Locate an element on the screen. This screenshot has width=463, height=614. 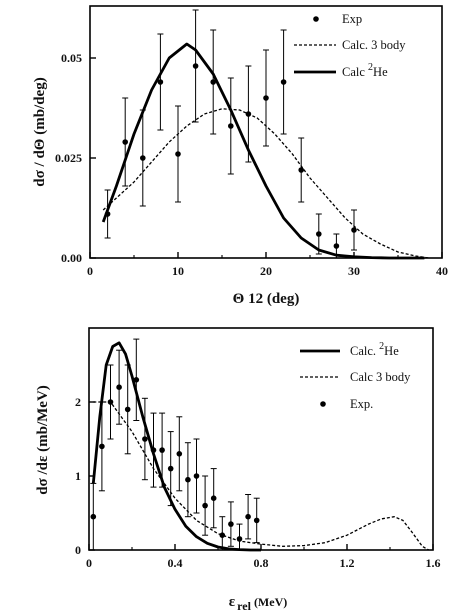
top-legend-calc3-label: Calc. 3 body is located at coordinates (374, 45).